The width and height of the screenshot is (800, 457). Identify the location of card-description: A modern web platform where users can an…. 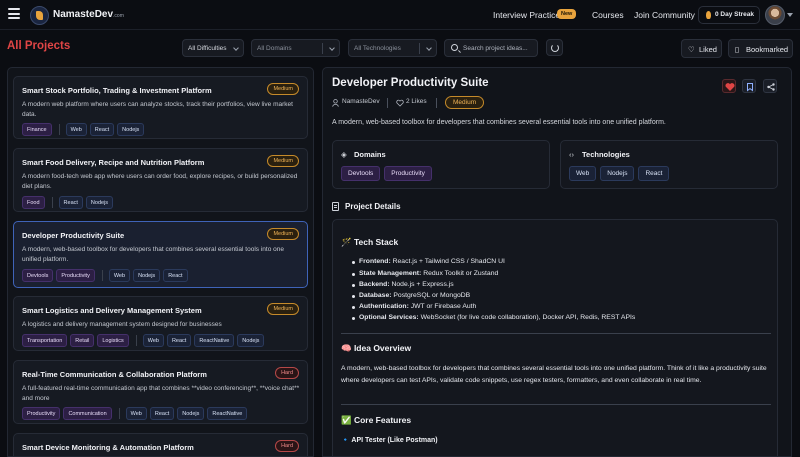
(157, 109).